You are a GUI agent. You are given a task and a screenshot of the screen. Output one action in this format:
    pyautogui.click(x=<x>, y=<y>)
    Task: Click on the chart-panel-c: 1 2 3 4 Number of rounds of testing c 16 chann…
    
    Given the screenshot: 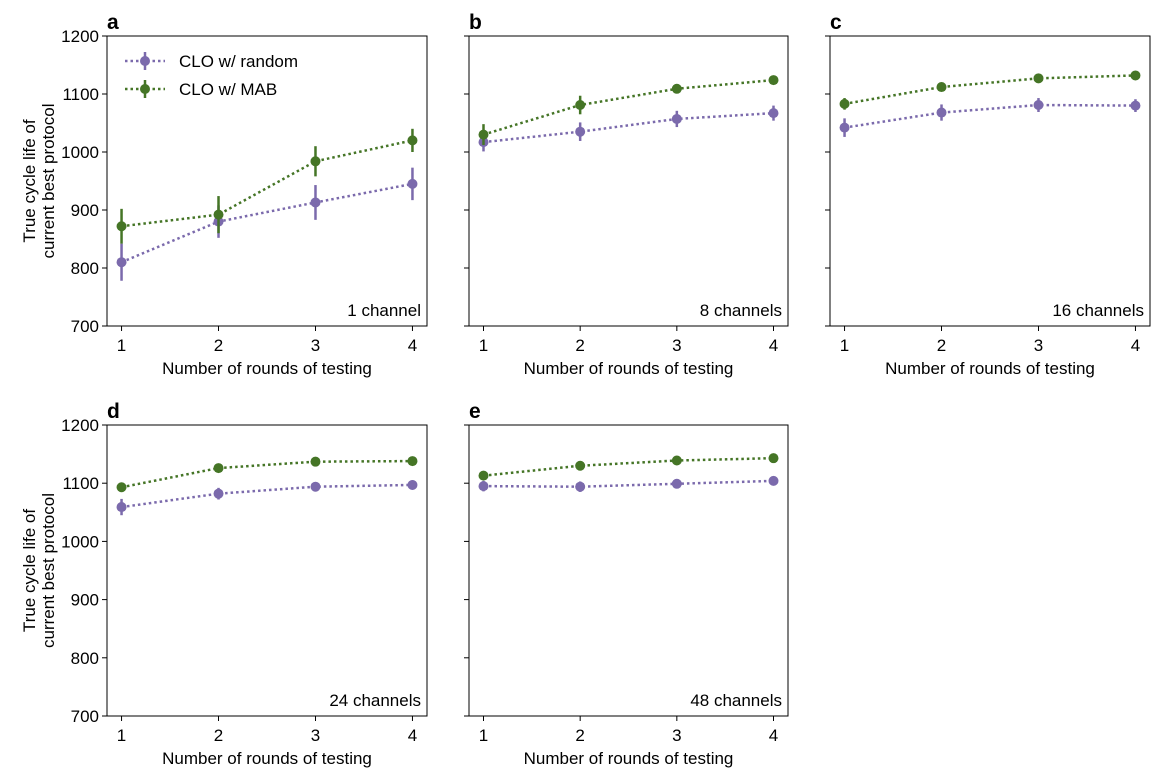 What is the action you would take?
    pyautogui.click(x=988, y=194)
    